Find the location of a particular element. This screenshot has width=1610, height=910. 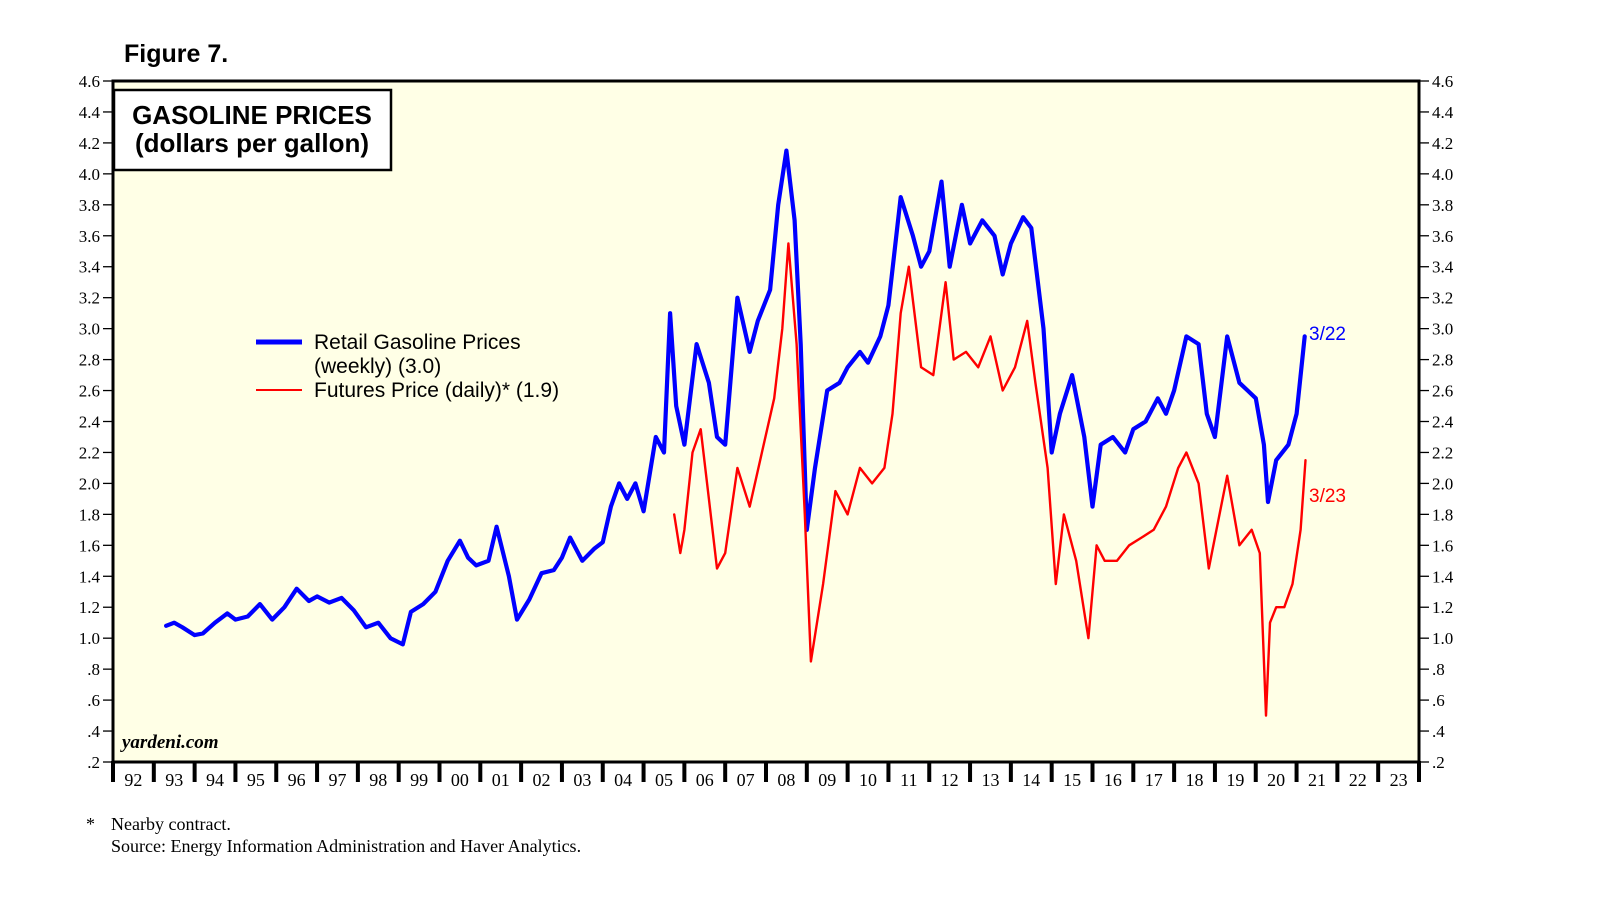

legend-label-retail: Retail Gasoline Prices is located at coordinates (417, 342).